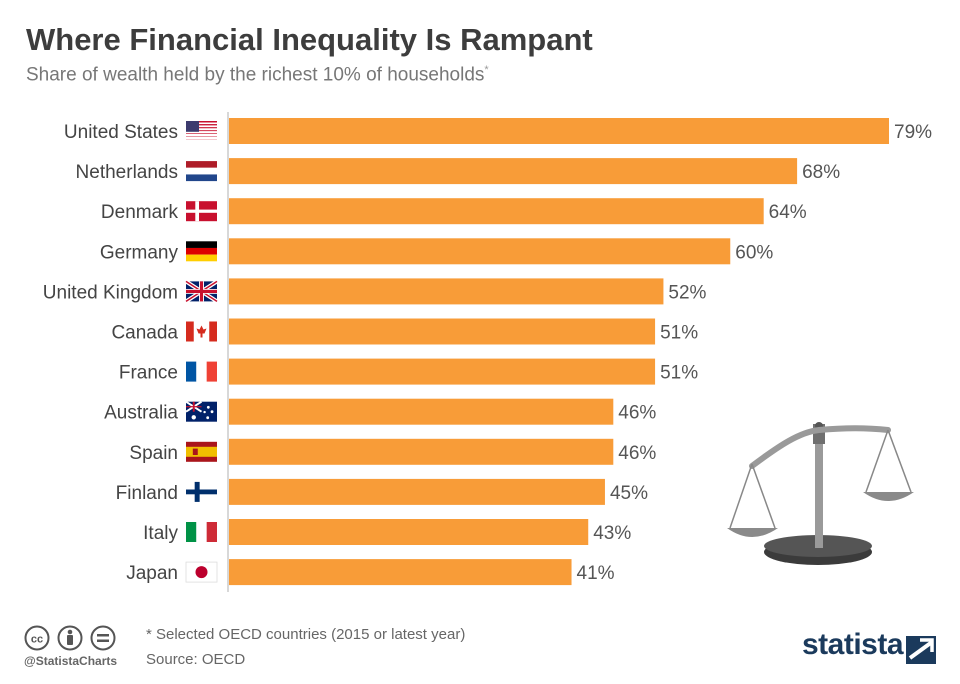 The height and width of the screenshot is (684, 960). Describe the element at coordinates (201, 451) in the screenshot. I see `es-flag-icon` at that location.